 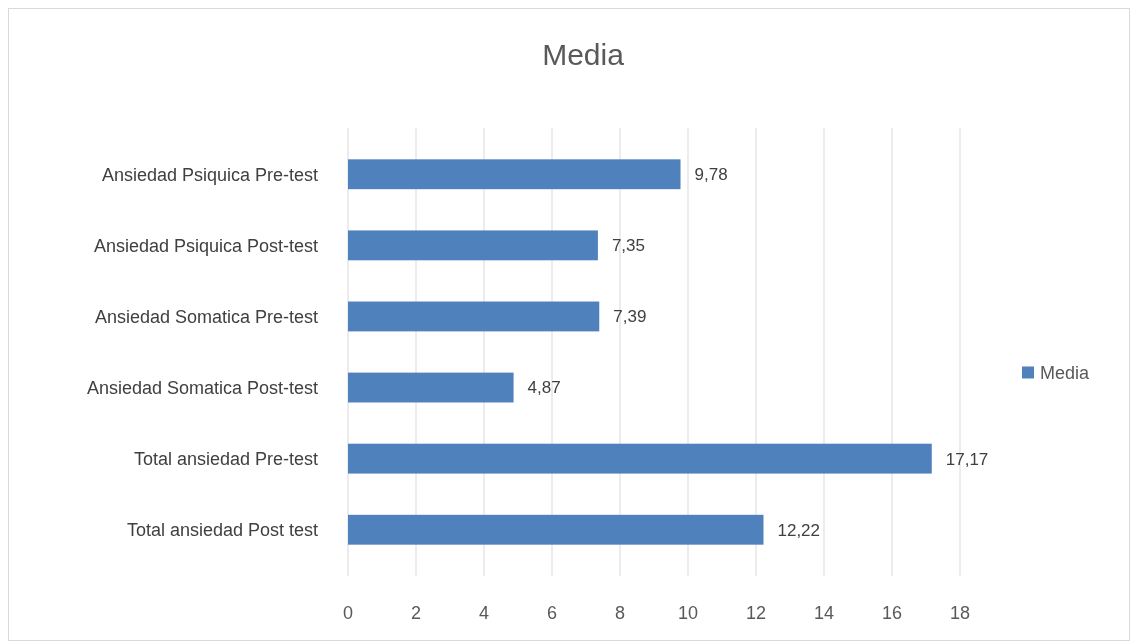 What do you see at coordinates (892, 613) in the screenshot?
I see `x-tick-label: 16` at bounding box center [892, 613].